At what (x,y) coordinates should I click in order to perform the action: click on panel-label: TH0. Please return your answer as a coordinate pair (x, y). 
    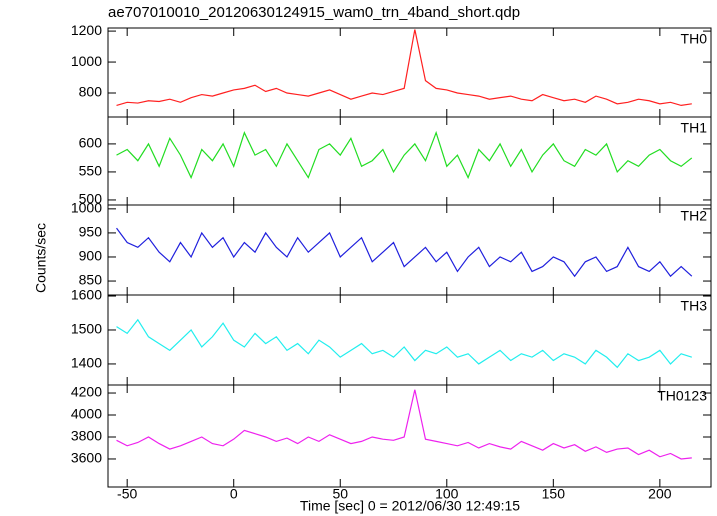
    Looking at the image, I should click on (694, 39).